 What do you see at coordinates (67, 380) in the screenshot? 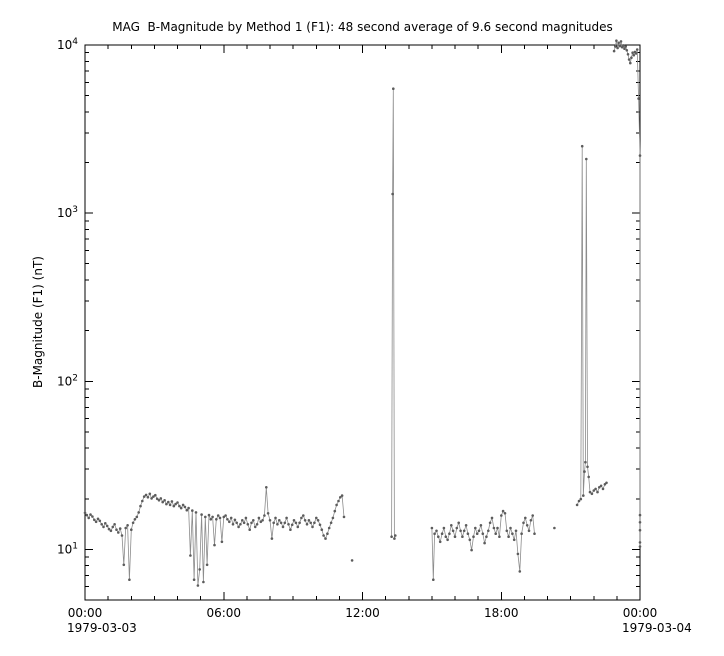
I see `y-tick-label: 102` at bounding box center [67, 380].